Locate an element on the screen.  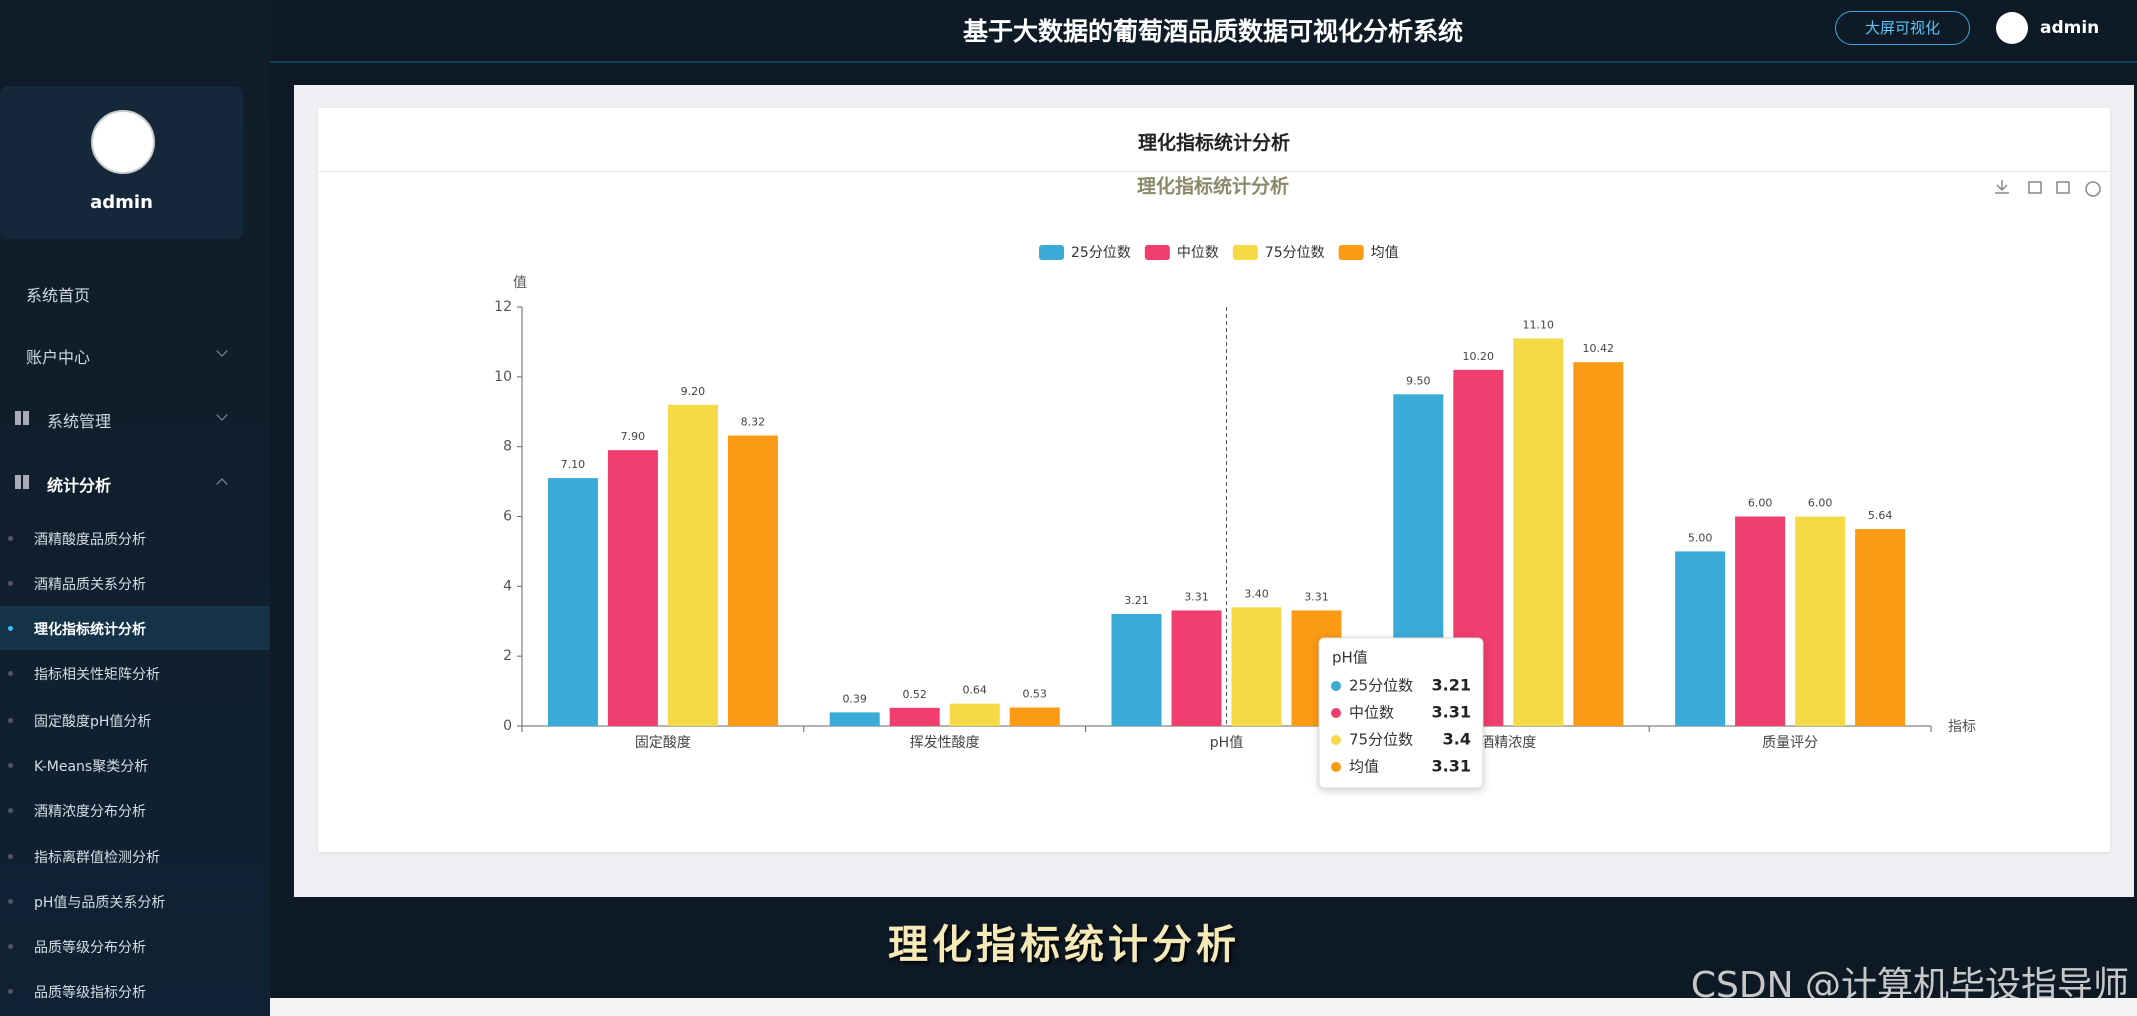
sidebar-user: admin is located at coordinates (121, 202).